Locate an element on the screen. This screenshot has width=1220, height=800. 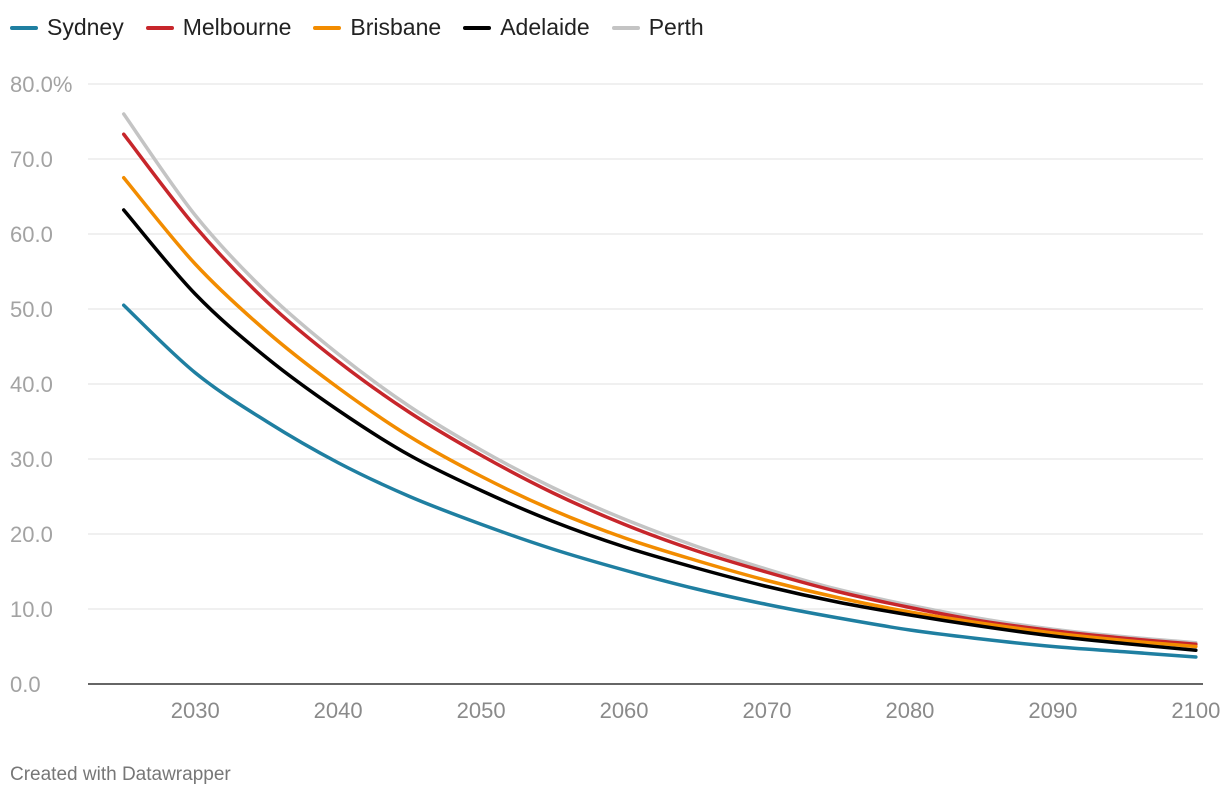
legend-item-melbourne: Melbourne is located at coordinates (218, 27).